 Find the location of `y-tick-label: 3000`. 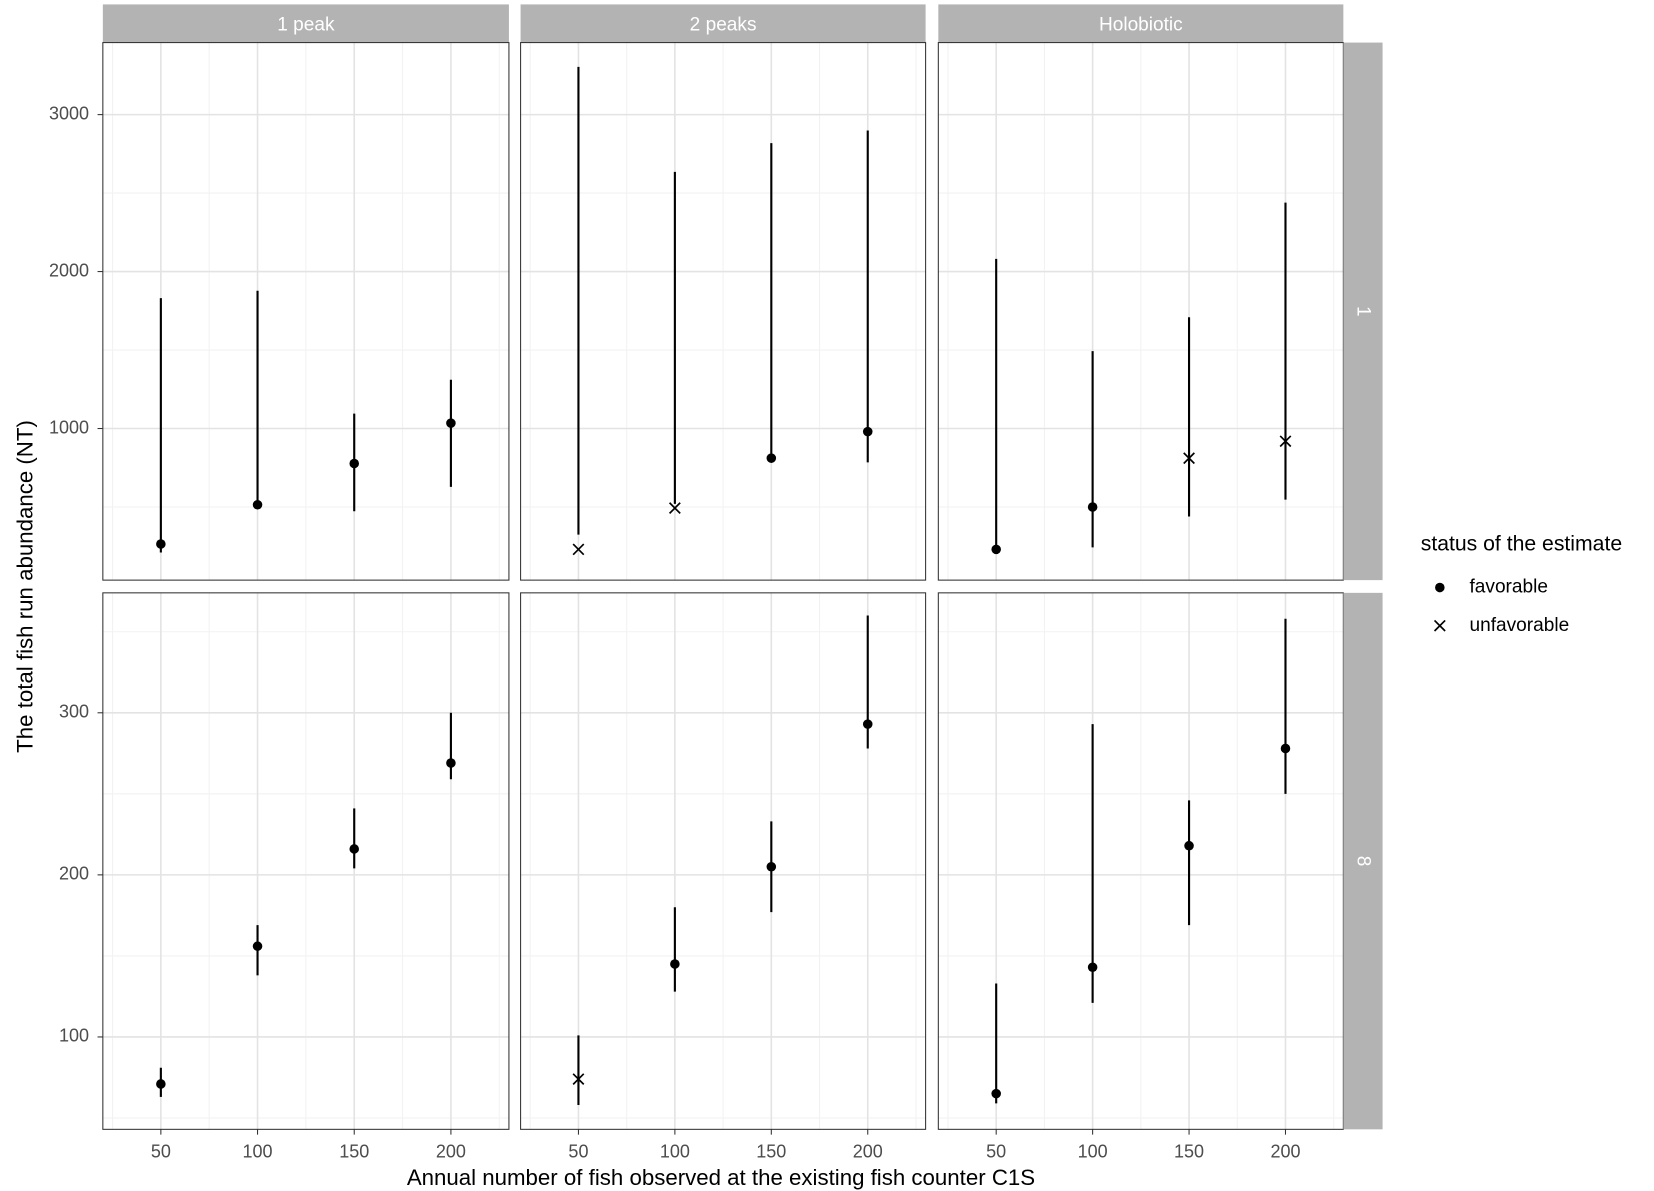

y-tick-label: 3000 is located at coordinates (69, 113).